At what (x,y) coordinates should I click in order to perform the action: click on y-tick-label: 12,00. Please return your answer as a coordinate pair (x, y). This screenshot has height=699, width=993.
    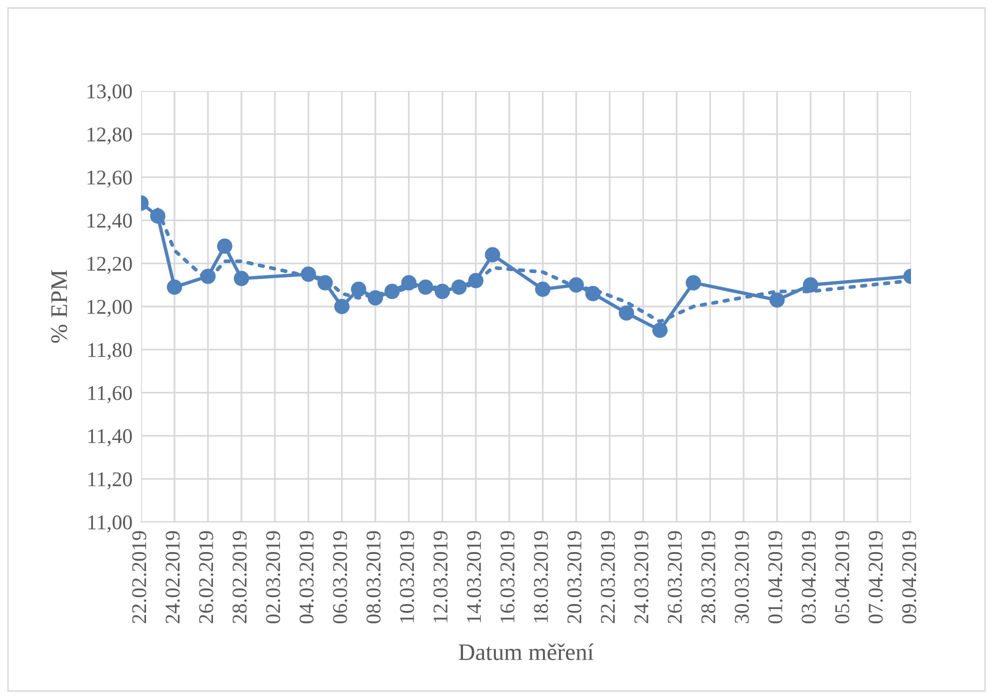
    Looking at the image, I should click on (110, 308).